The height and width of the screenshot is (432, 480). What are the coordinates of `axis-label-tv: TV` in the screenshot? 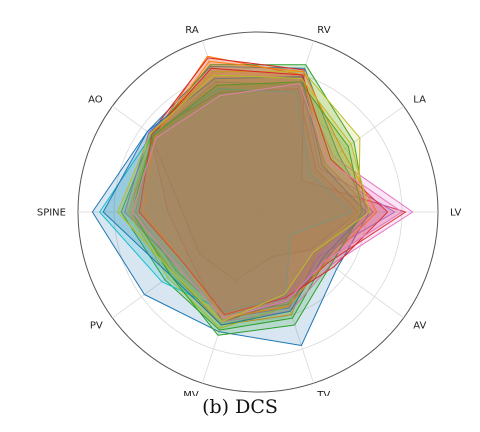 It's located at (323, 393).